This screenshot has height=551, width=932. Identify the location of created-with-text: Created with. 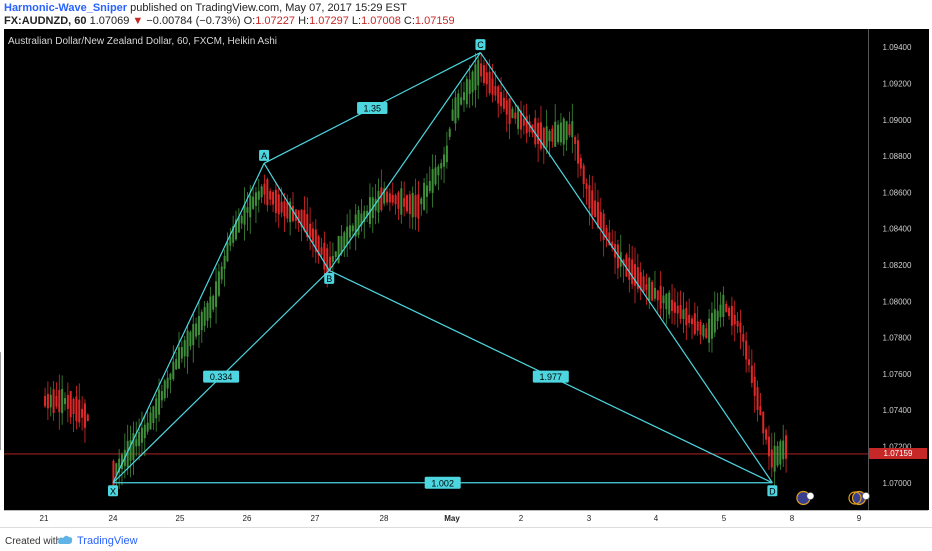
(33, 541).